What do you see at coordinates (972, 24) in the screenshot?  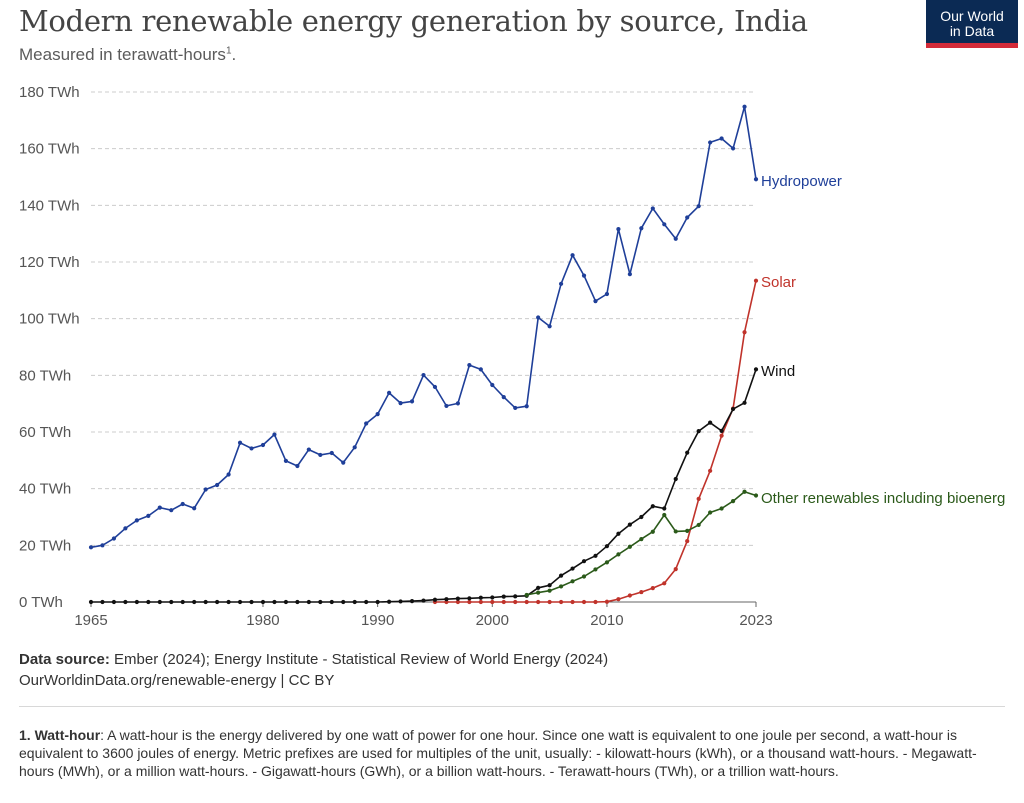 I see `owid-logo: Our World in Data` at bounding box center [972, 24].